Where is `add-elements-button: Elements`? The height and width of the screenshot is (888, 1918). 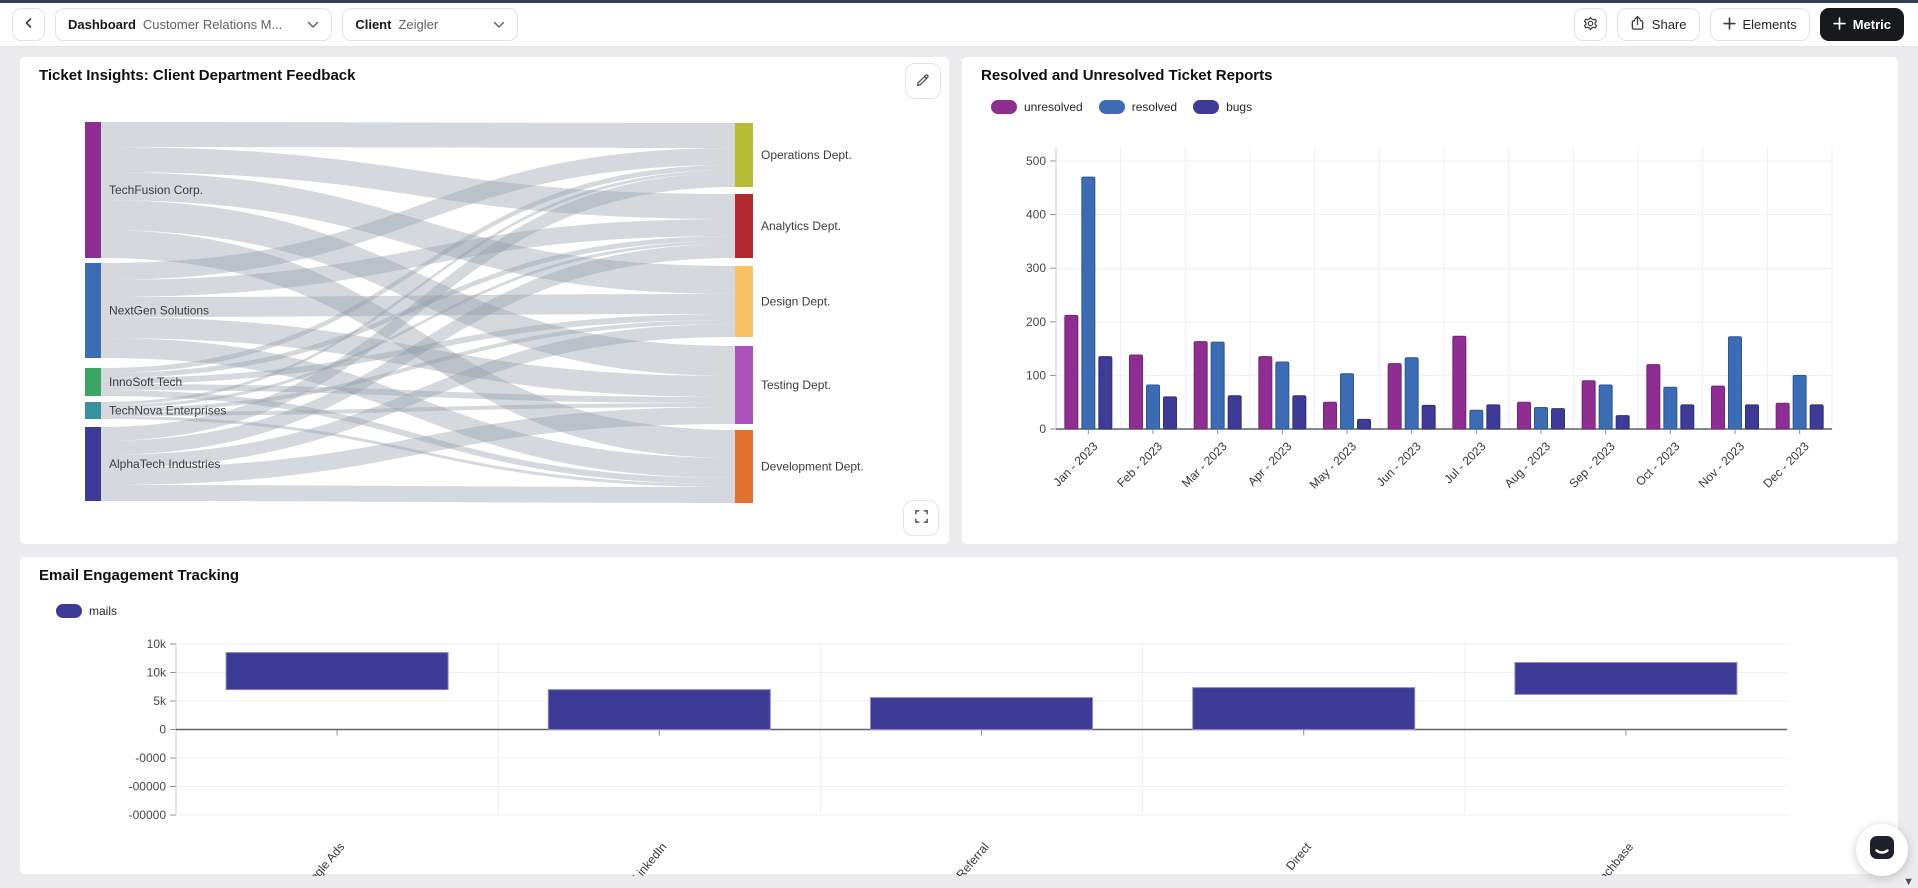 add-elements-button: Elements is located at coordinates (1759, 24).